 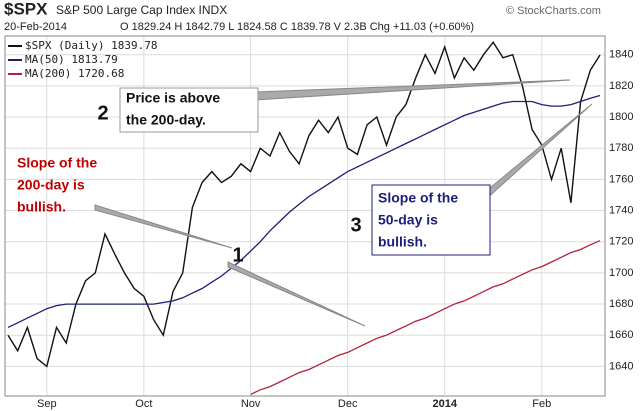 What do you see at coordinates (173, 98) in the screenshot?
I see `annotation-text: Price is above` at bounding box center [173, 98].